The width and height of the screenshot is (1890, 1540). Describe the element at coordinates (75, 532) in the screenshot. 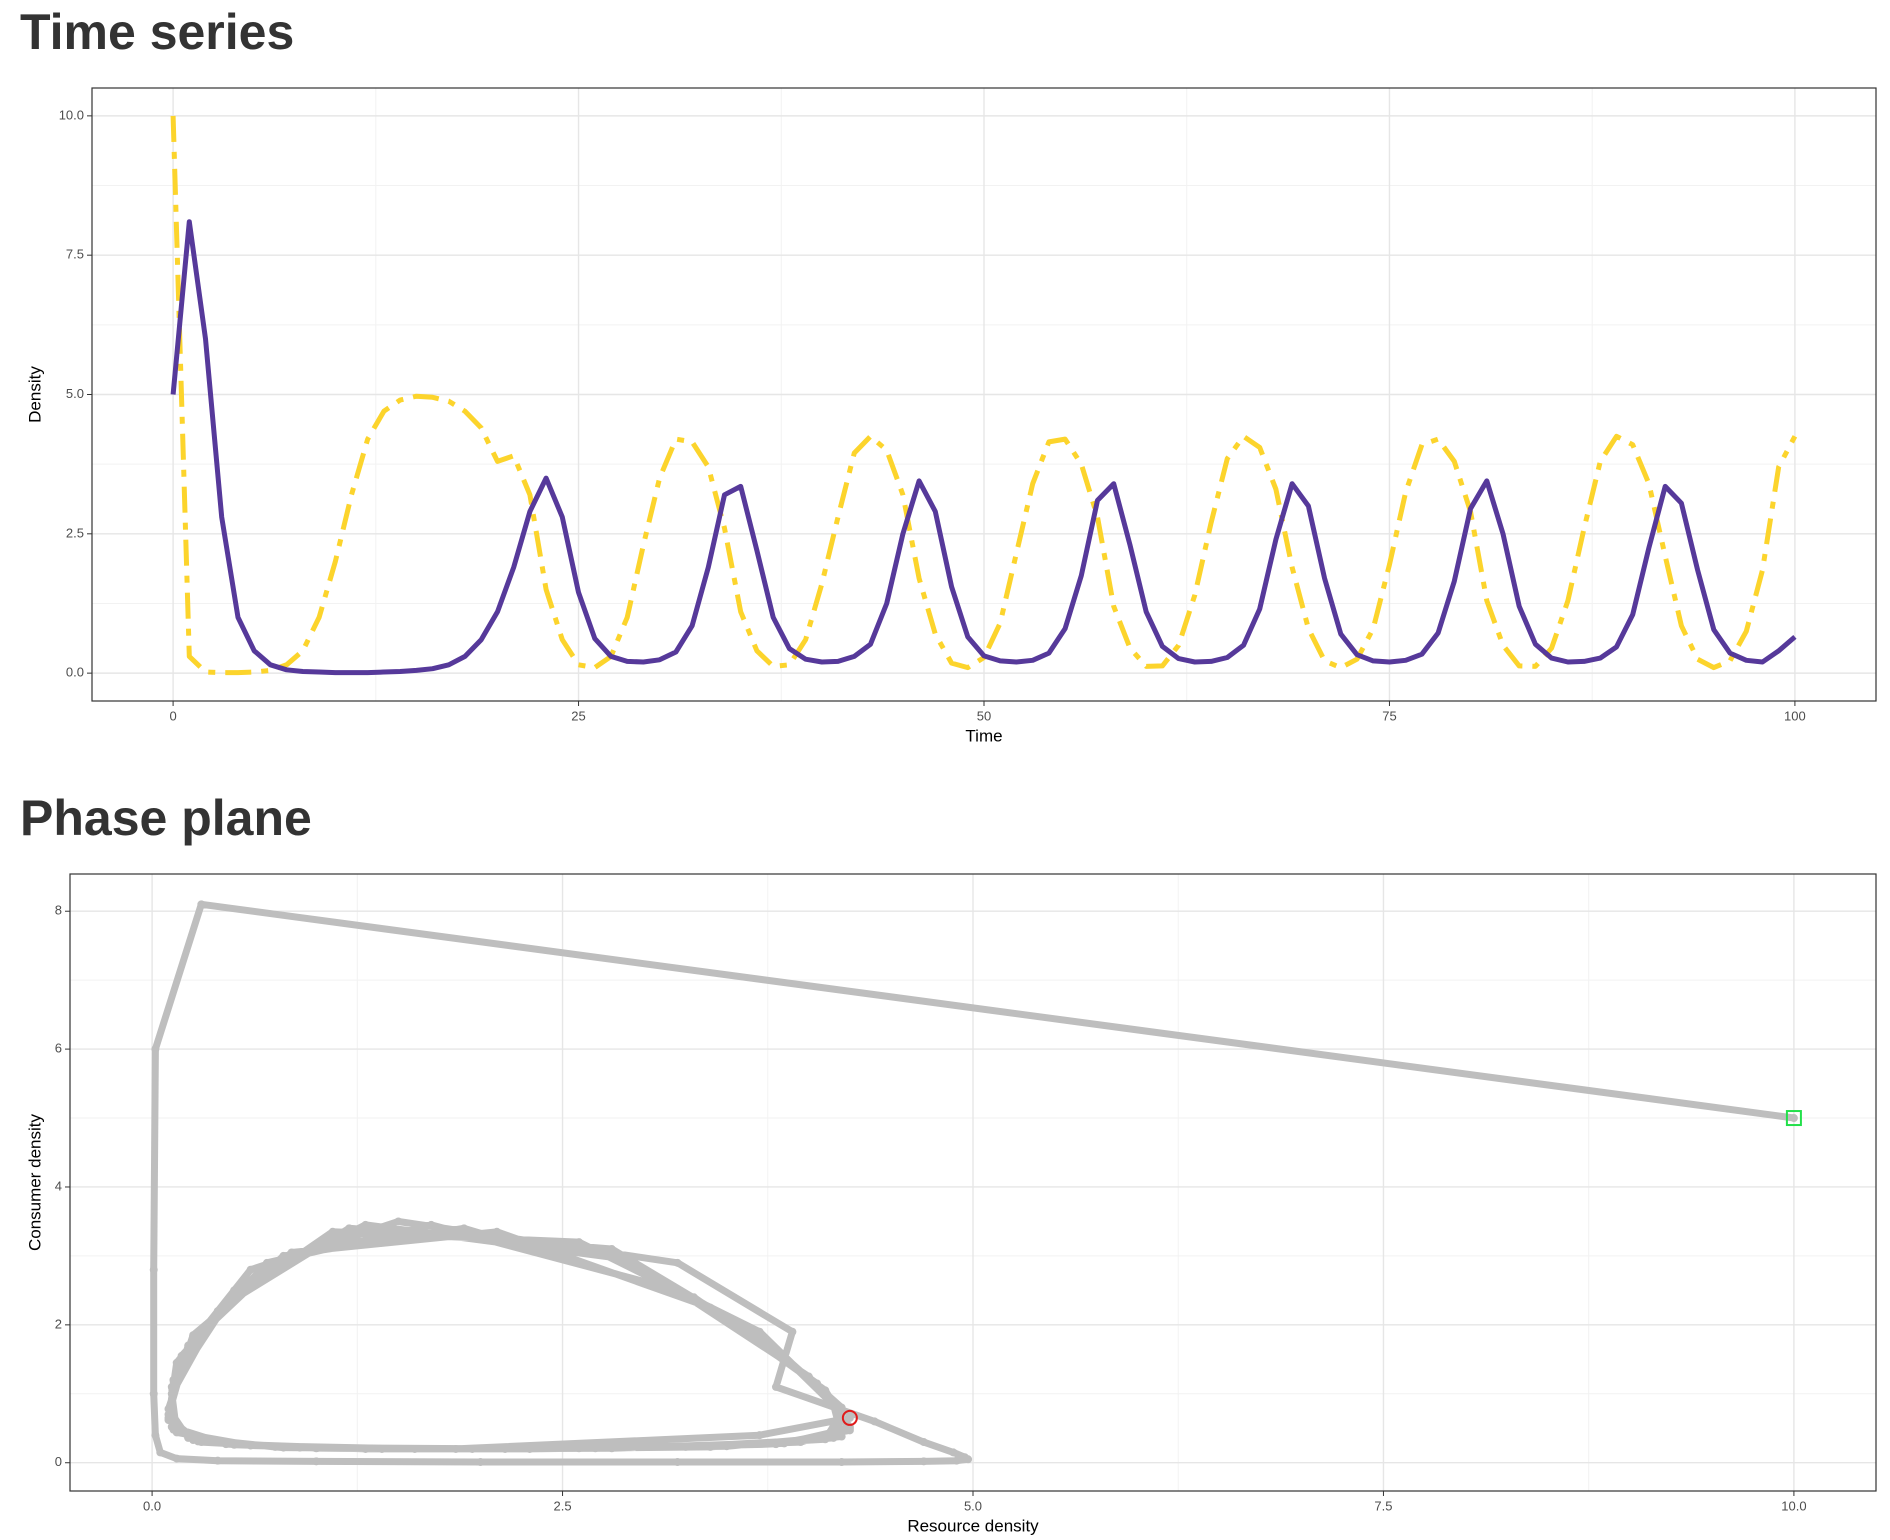

I see `y-tick-label: 2.5` at that location.